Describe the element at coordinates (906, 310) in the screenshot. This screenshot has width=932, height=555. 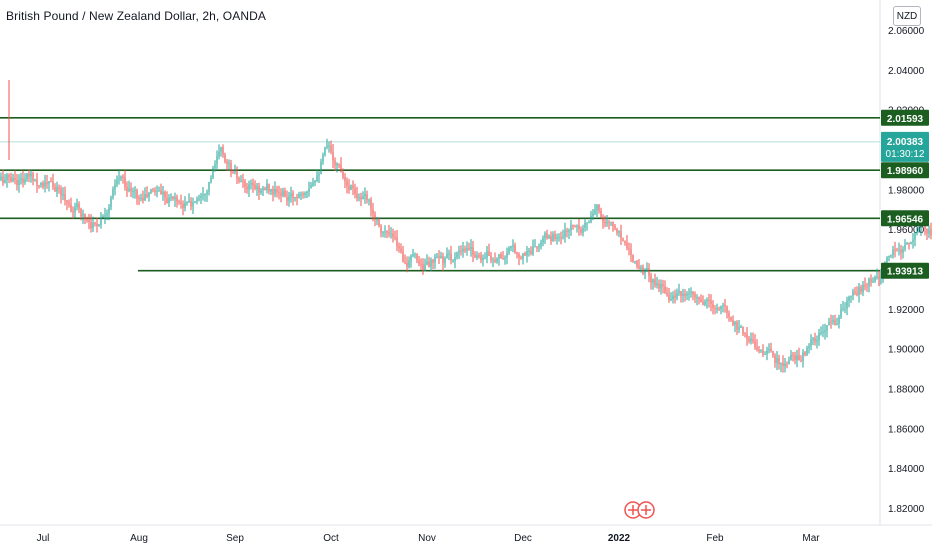
I see `y-tick-label: 1.92000` at that location.